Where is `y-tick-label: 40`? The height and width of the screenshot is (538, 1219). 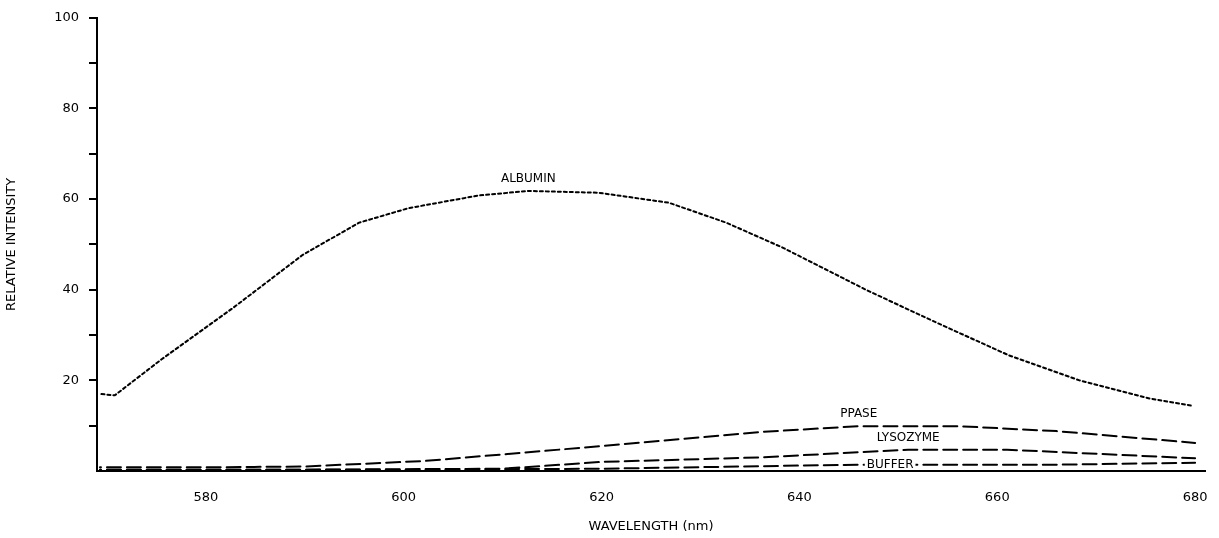
y-tick-label: 40 is located at coordinates (70, 289).